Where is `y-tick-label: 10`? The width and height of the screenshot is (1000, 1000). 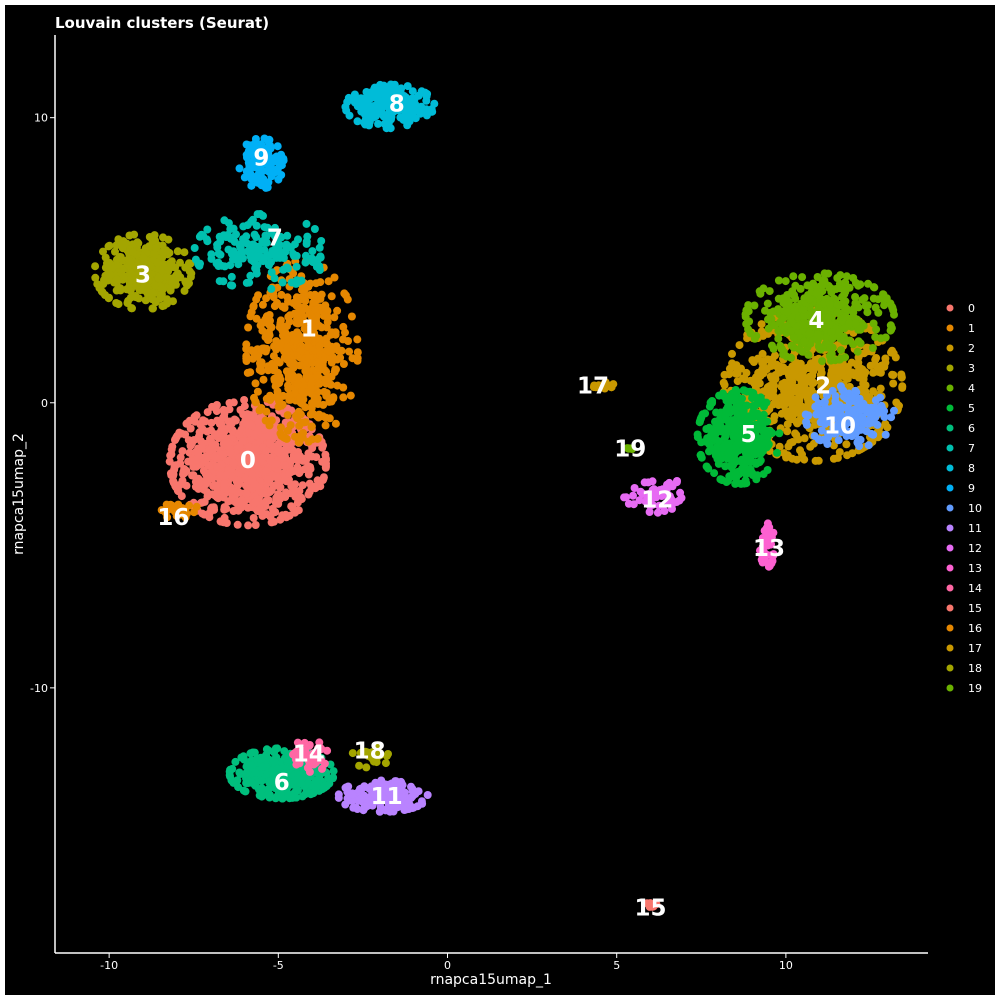
y-tick-label: 10 is located at coordinates (41, 118).